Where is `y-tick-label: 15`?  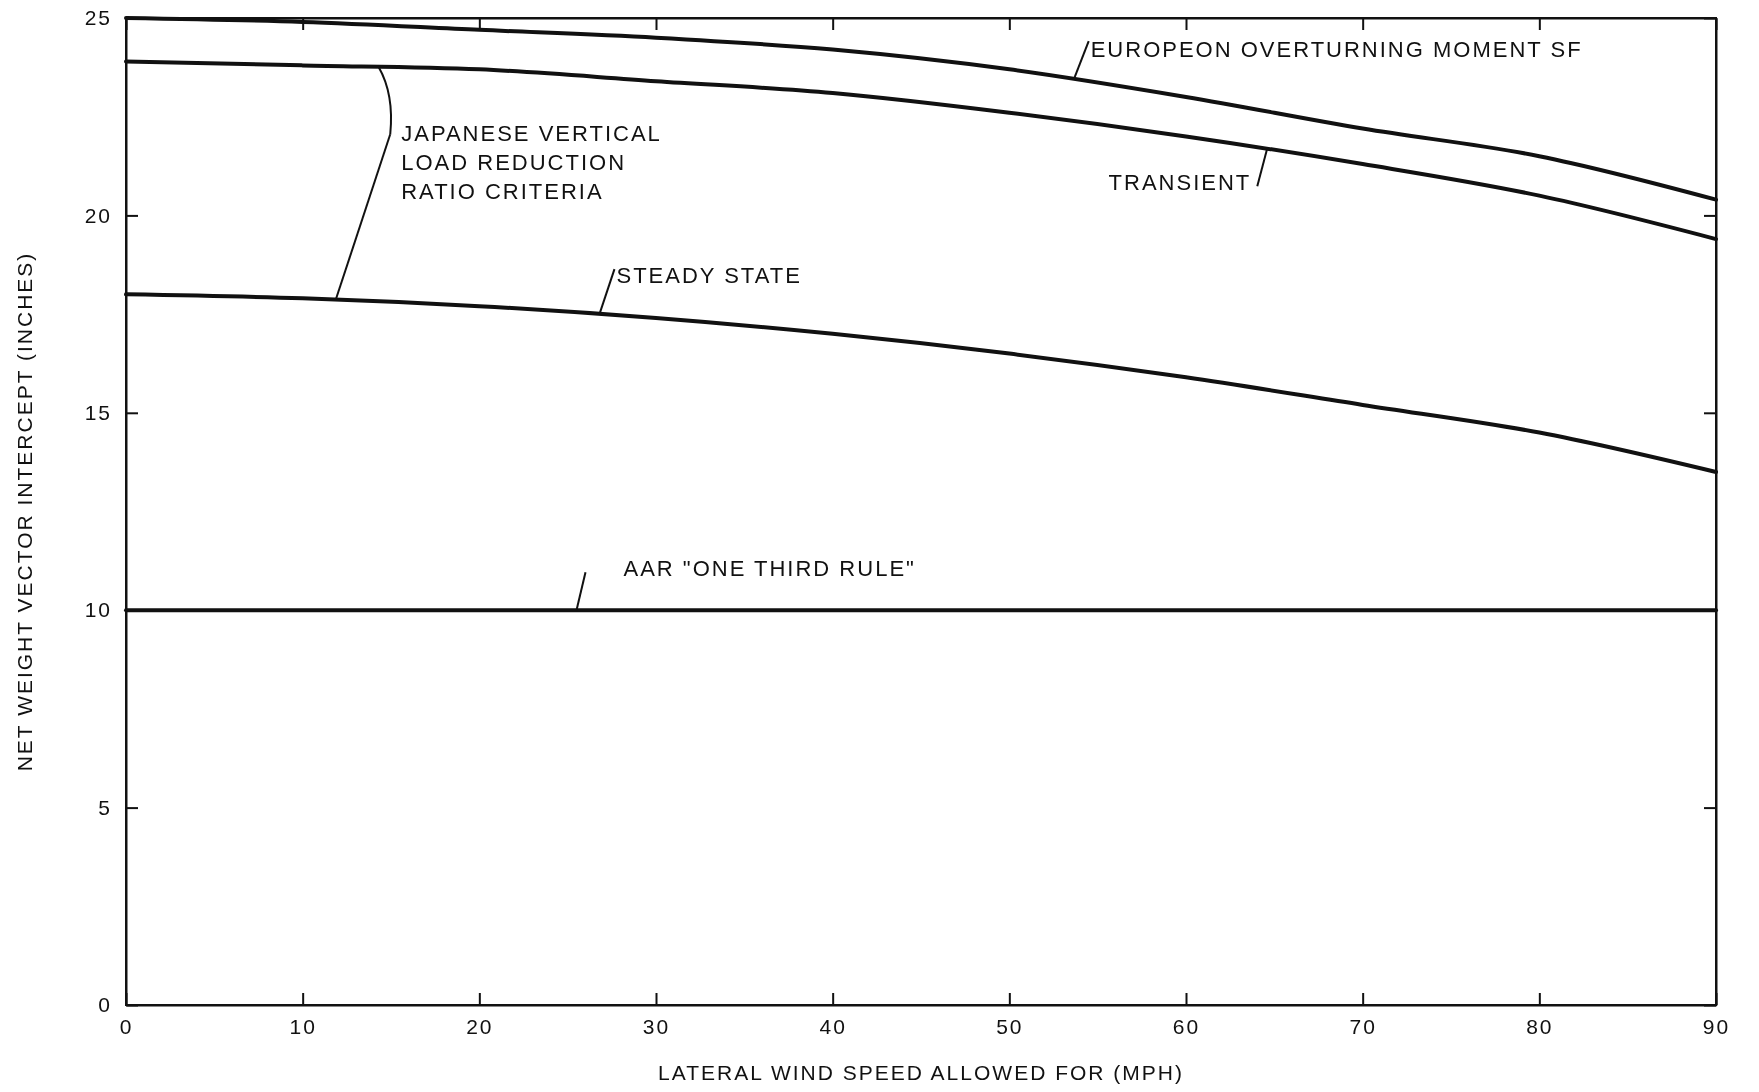
y-tick-label: 15 is located at coordinates (98, 413).